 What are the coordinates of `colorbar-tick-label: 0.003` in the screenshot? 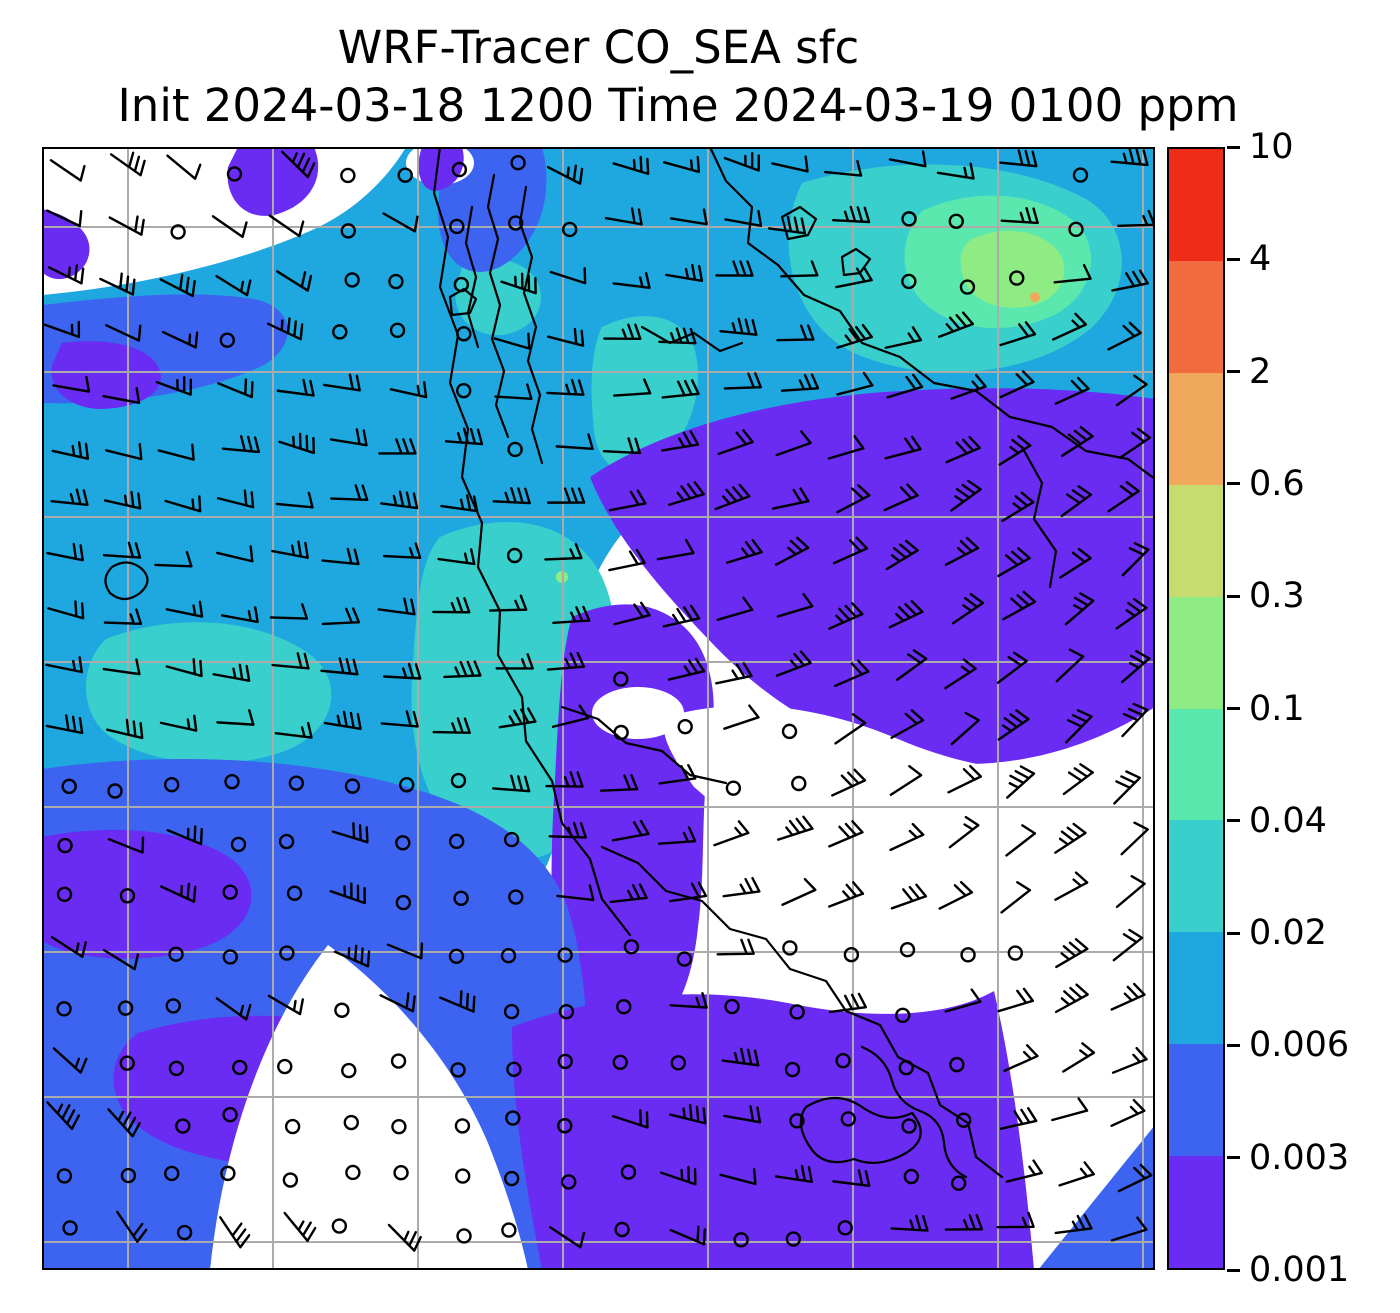 It's located at (1299, 1157).